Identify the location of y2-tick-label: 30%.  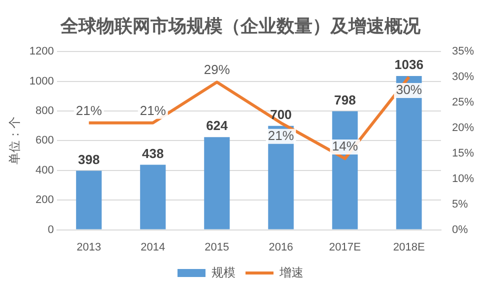
(463, 77).